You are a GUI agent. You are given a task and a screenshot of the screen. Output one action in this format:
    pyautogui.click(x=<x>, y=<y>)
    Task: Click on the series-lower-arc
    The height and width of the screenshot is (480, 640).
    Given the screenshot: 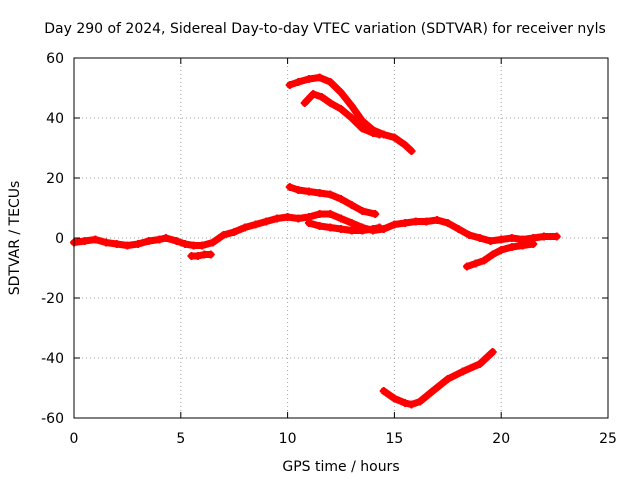 What is the action you would take?
    pyautogui.click(x=438, y=378)
    